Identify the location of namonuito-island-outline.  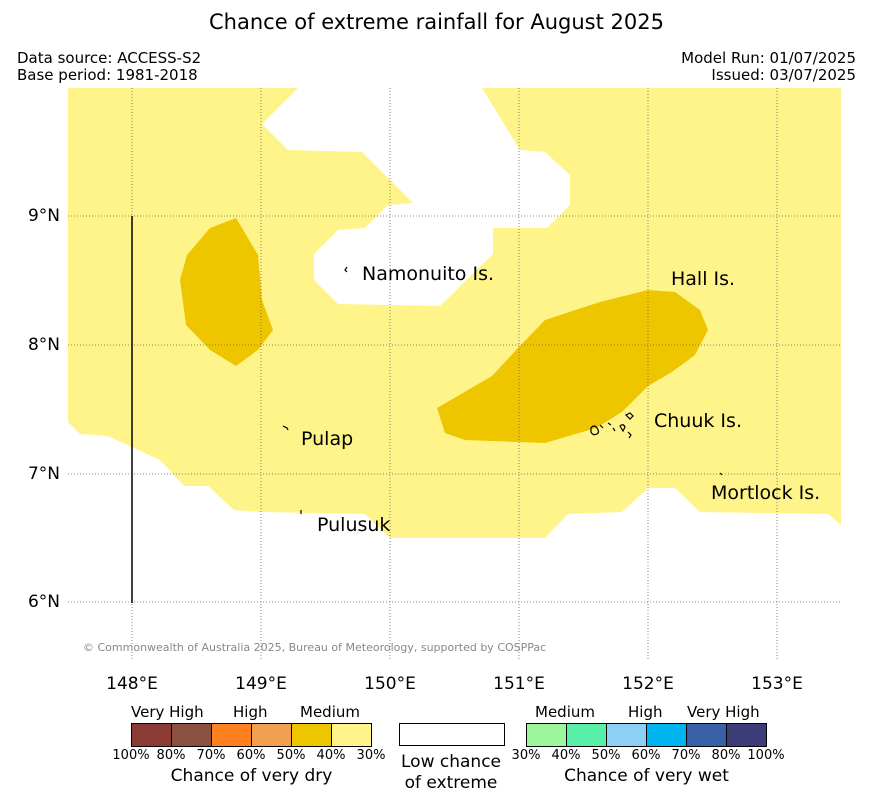
(346, 269).